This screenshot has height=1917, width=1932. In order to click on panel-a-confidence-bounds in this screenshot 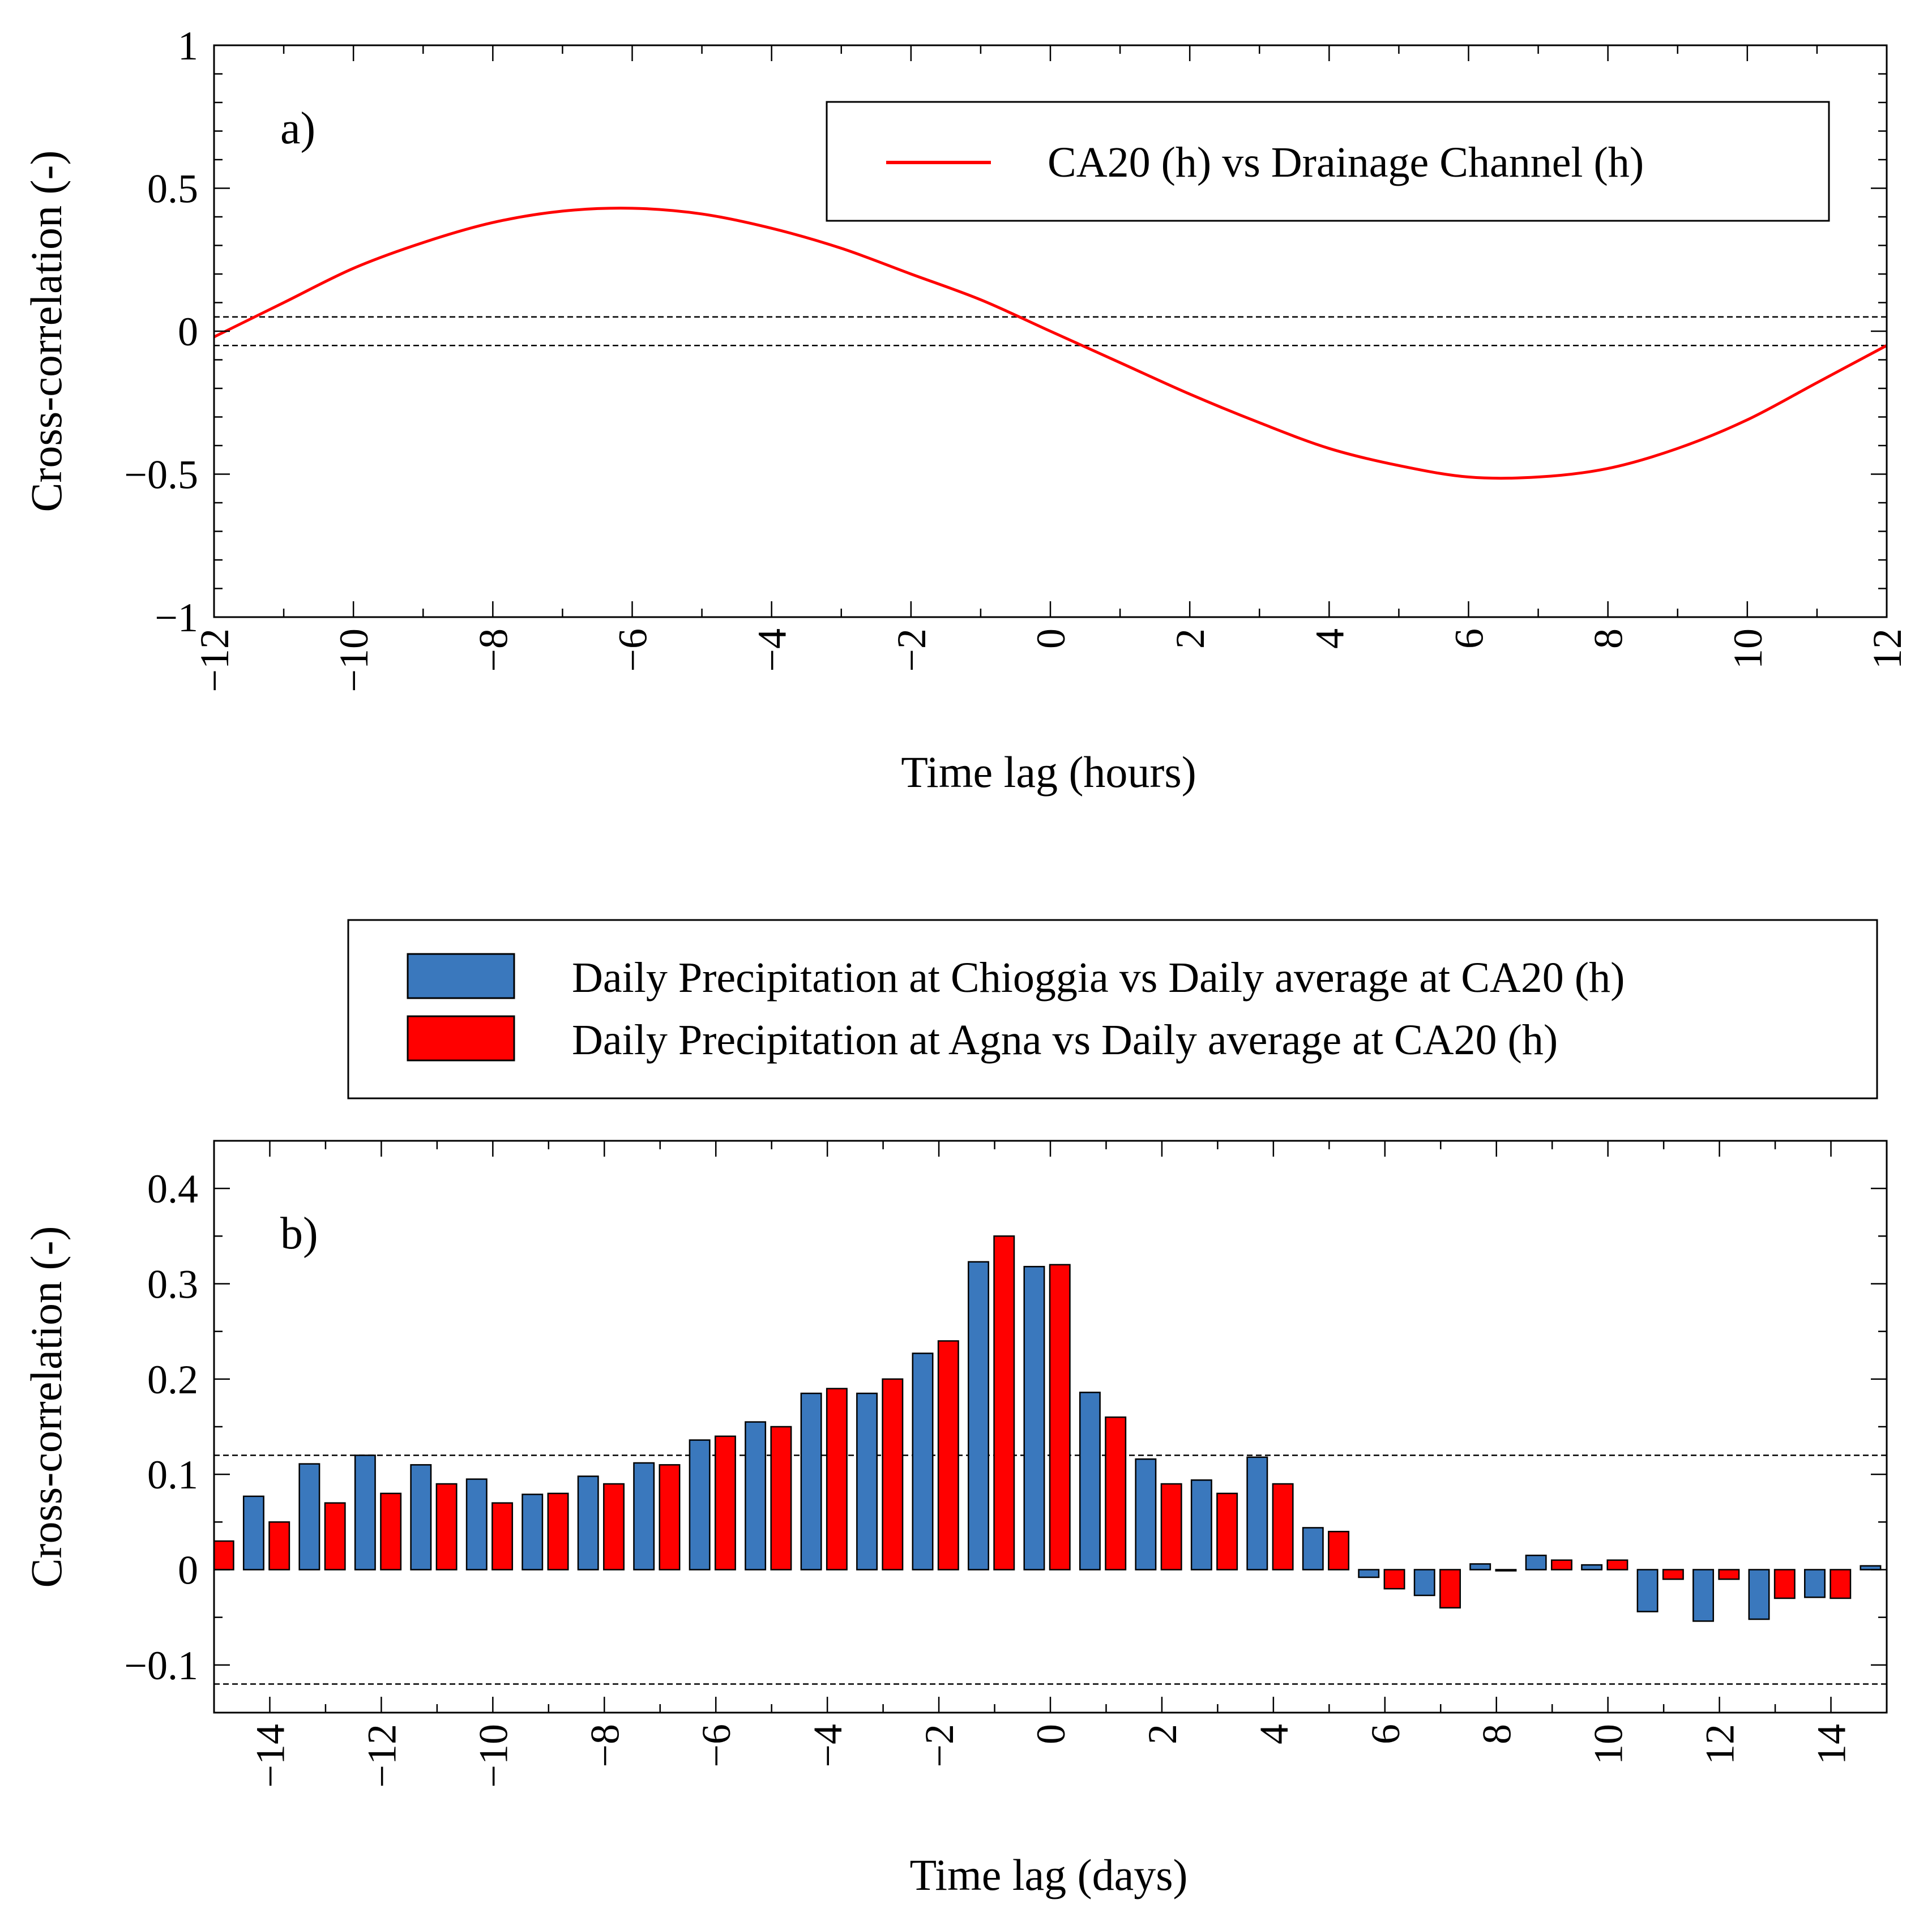, I will do `click(1050, 331)`.